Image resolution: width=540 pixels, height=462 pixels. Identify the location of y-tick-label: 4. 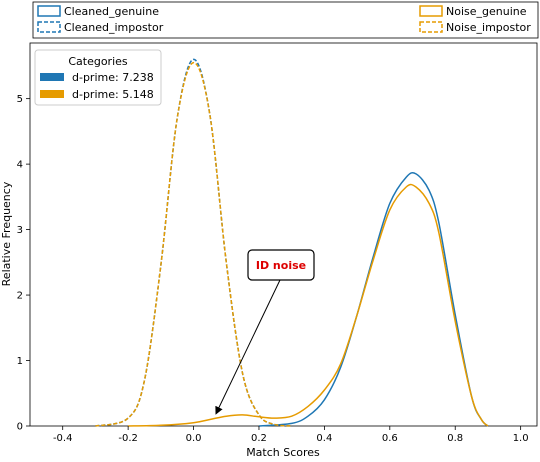
(20, 165).